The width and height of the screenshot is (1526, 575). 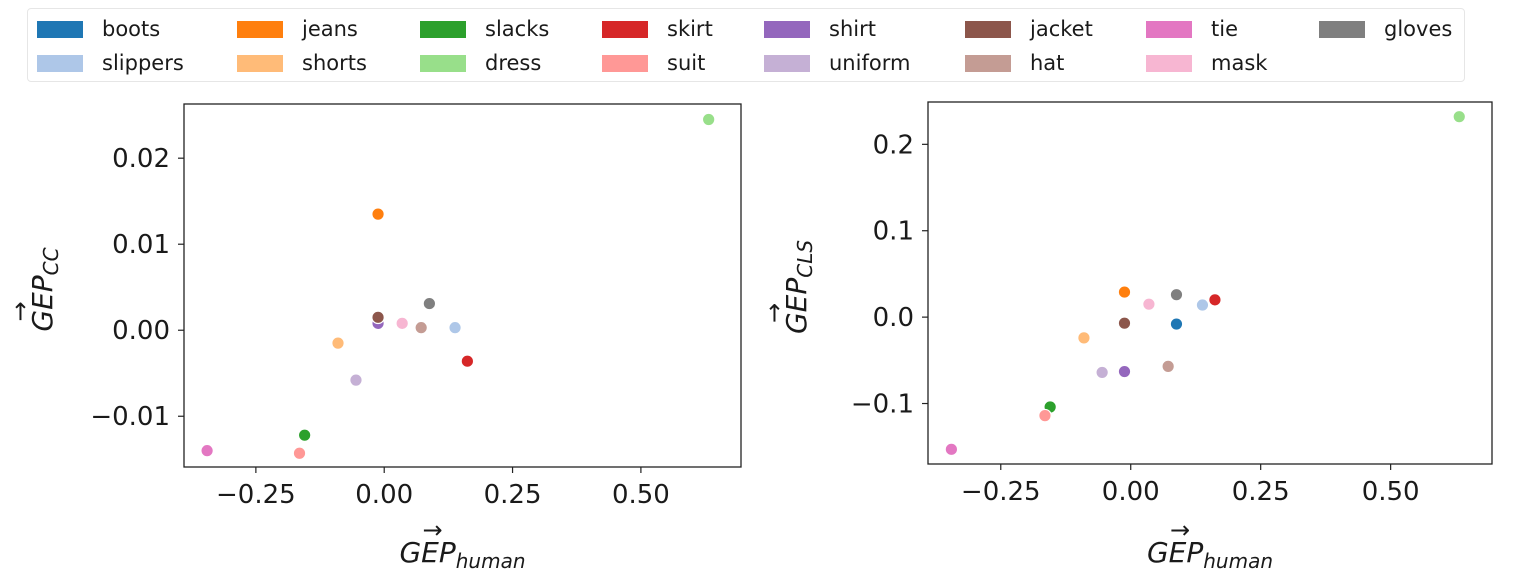 What do you see at coordinates (657, 29) in the screenshot?
I see `legend-item-skirt: skirt` at bounding box center [657, 29].